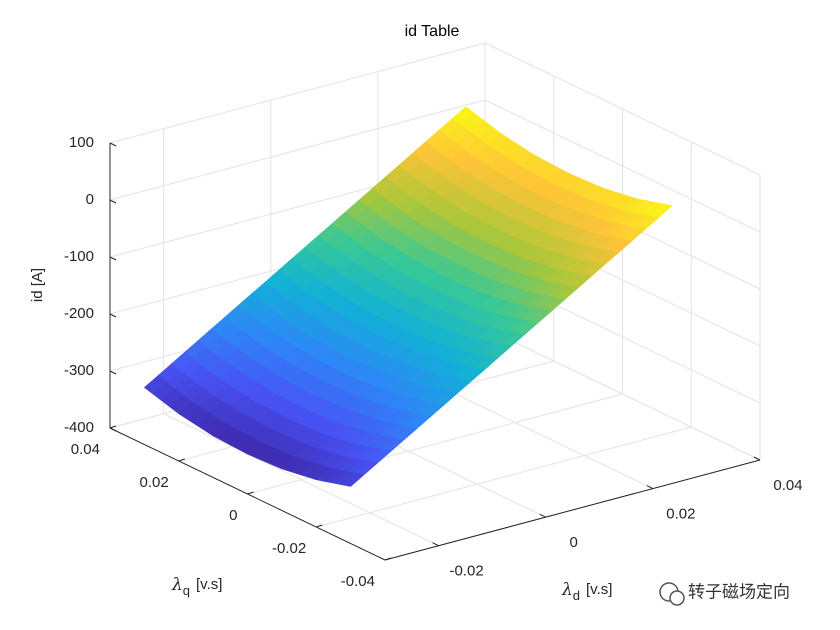 This screenshot has height=630, width=840. I want to click on chart-title: id Table, so click(432, 31).